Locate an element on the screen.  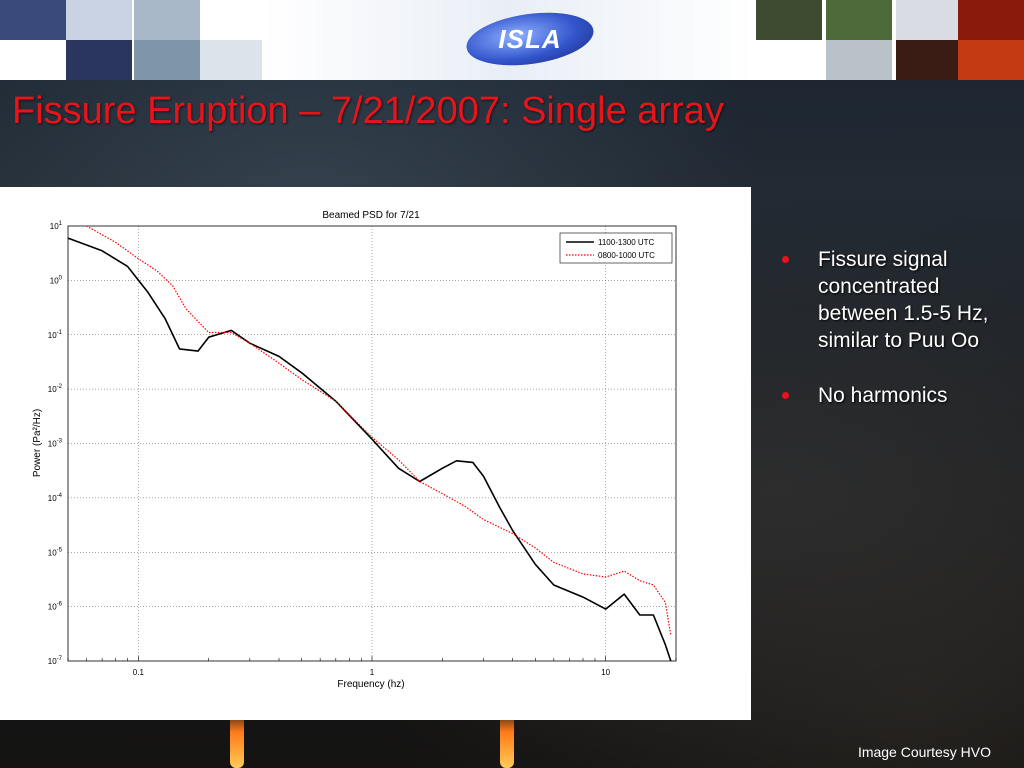
bullet-item: No harmonics is located at coordinates (893, 395).